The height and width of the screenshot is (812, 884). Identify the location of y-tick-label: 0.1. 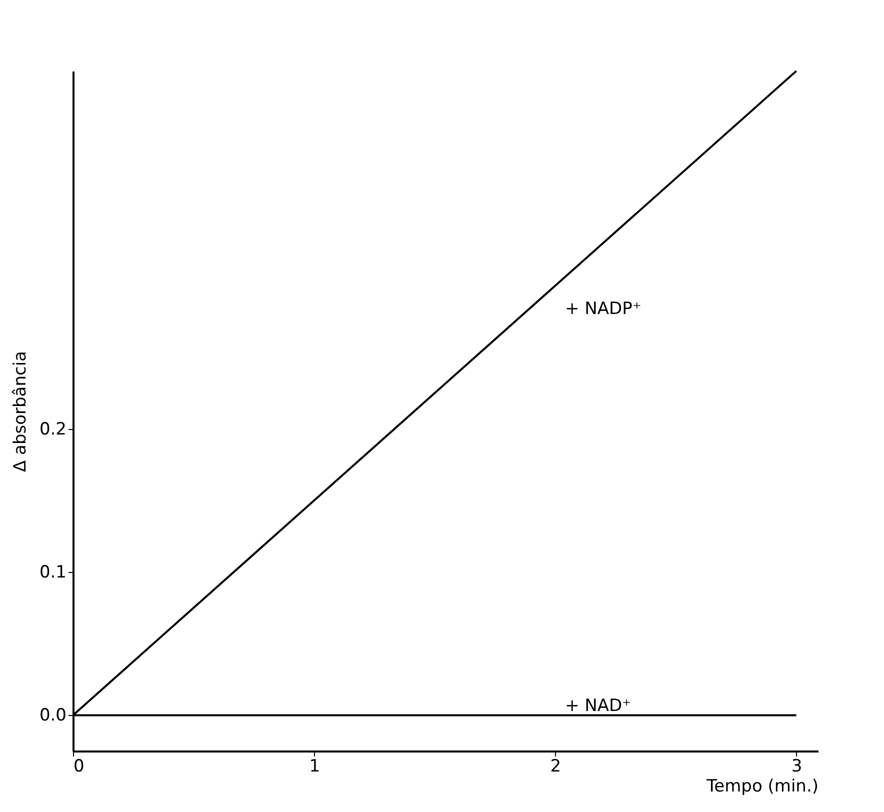
(52, 572).